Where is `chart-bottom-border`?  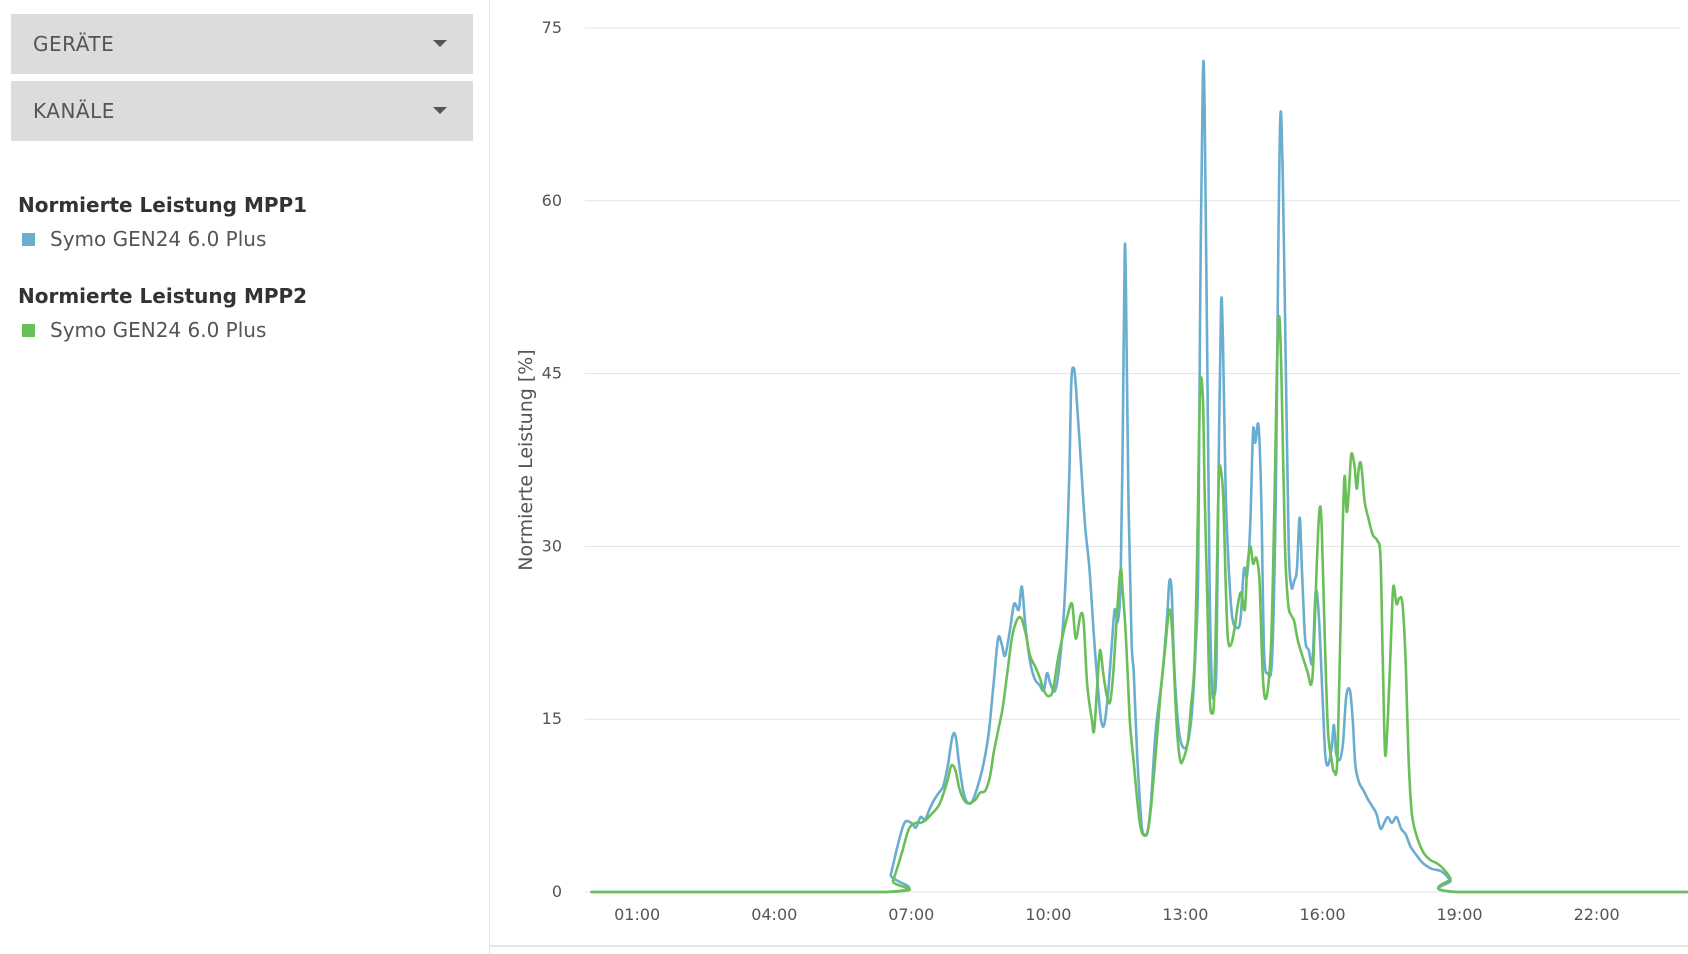
chart-bottom-border is located at coordinates (1088, 946).